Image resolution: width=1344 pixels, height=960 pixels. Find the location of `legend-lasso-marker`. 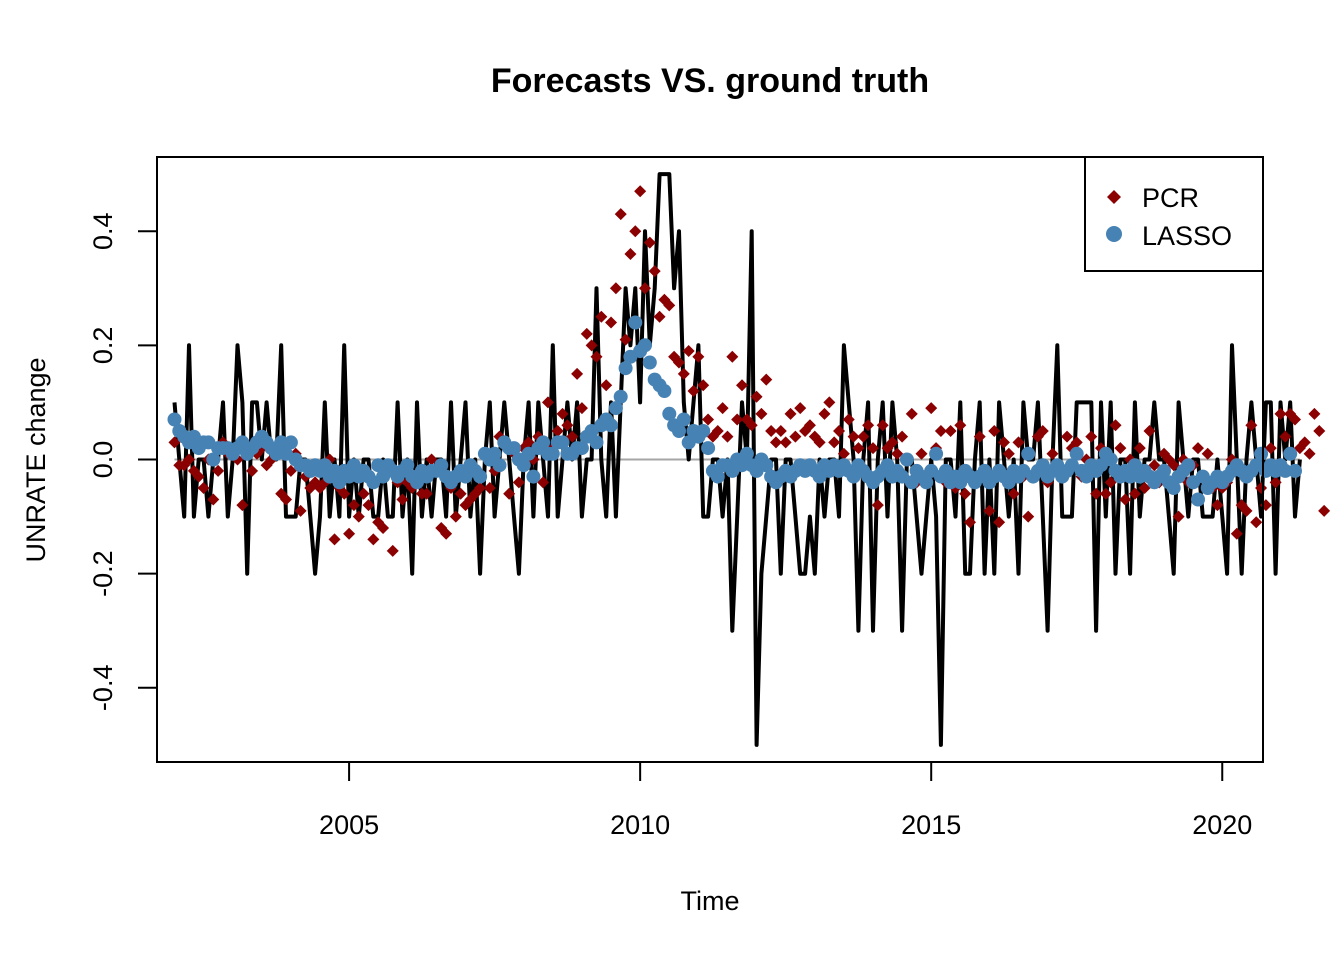

legend-lasso-marker is located at coordinates (1114, 234).